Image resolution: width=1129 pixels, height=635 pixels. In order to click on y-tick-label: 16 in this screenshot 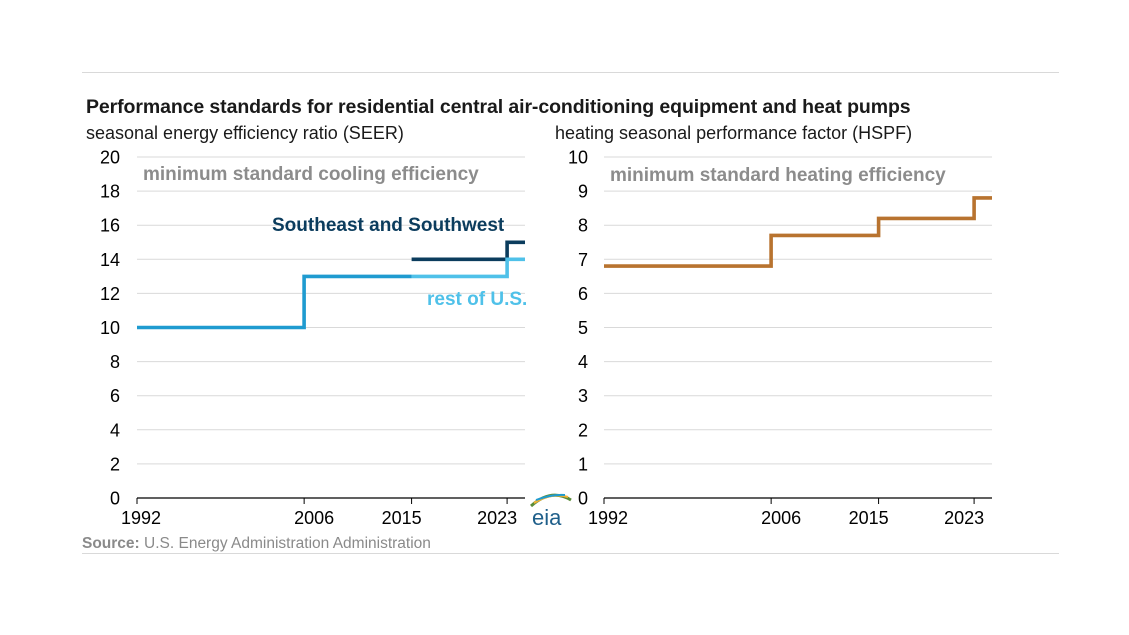, I will do `click(110, 226)`.